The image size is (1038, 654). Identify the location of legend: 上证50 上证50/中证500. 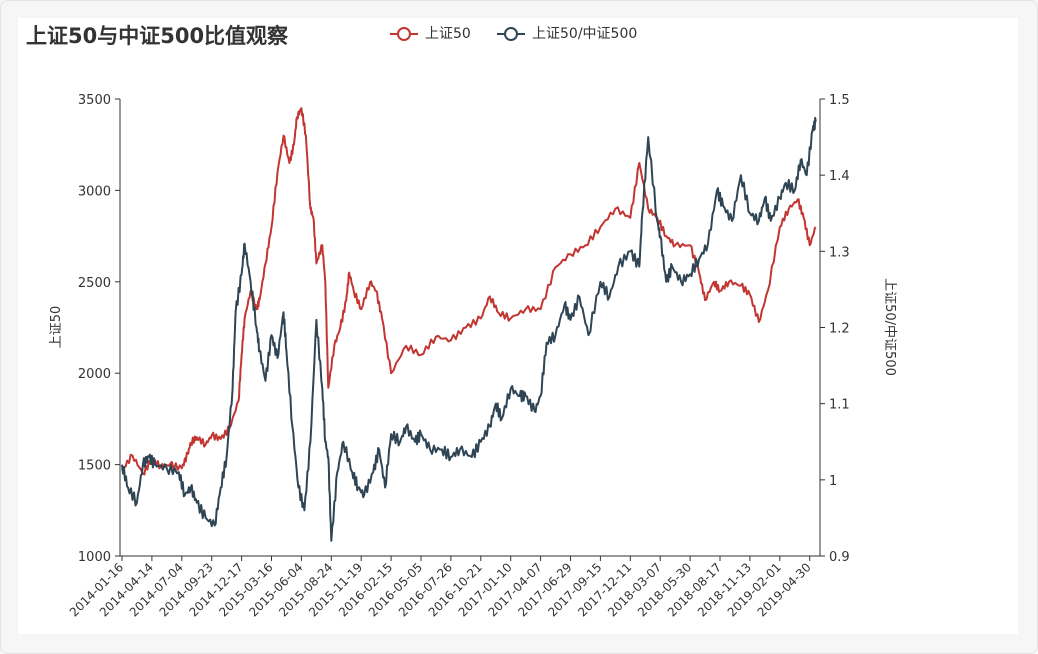
(513, 34).